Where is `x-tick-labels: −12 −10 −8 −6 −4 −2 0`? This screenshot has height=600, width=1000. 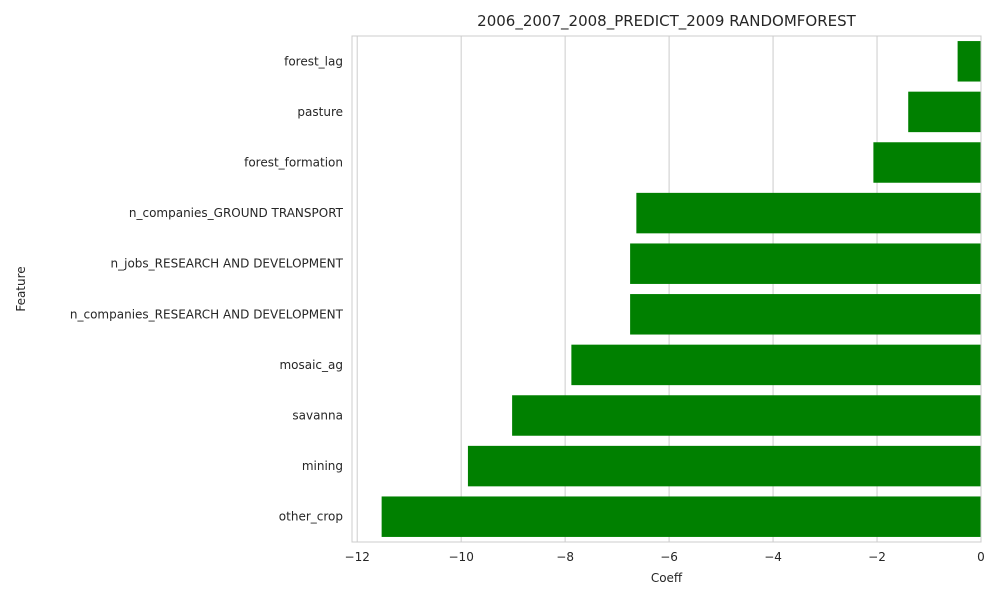 x-tick-labels: −12 −10 −8 −6 −4 −2 0 is located at coordinates (665, 557).